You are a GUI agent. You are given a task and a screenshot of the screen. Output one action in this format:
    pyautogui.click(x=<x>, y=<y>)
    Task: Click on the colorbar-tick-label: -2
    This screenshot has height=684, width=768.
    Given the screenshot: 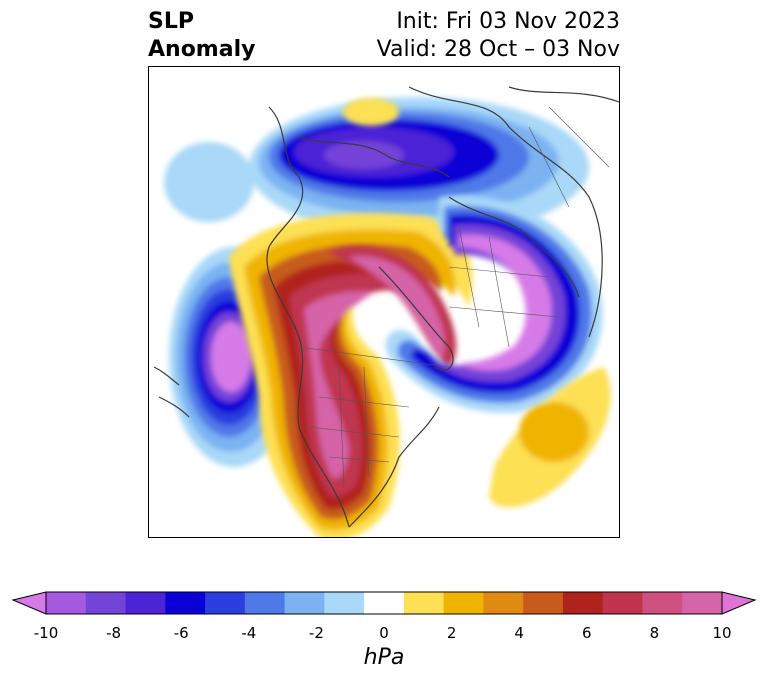 What is the action you would take?
    pyautogui.click(x=316, y=633)
    